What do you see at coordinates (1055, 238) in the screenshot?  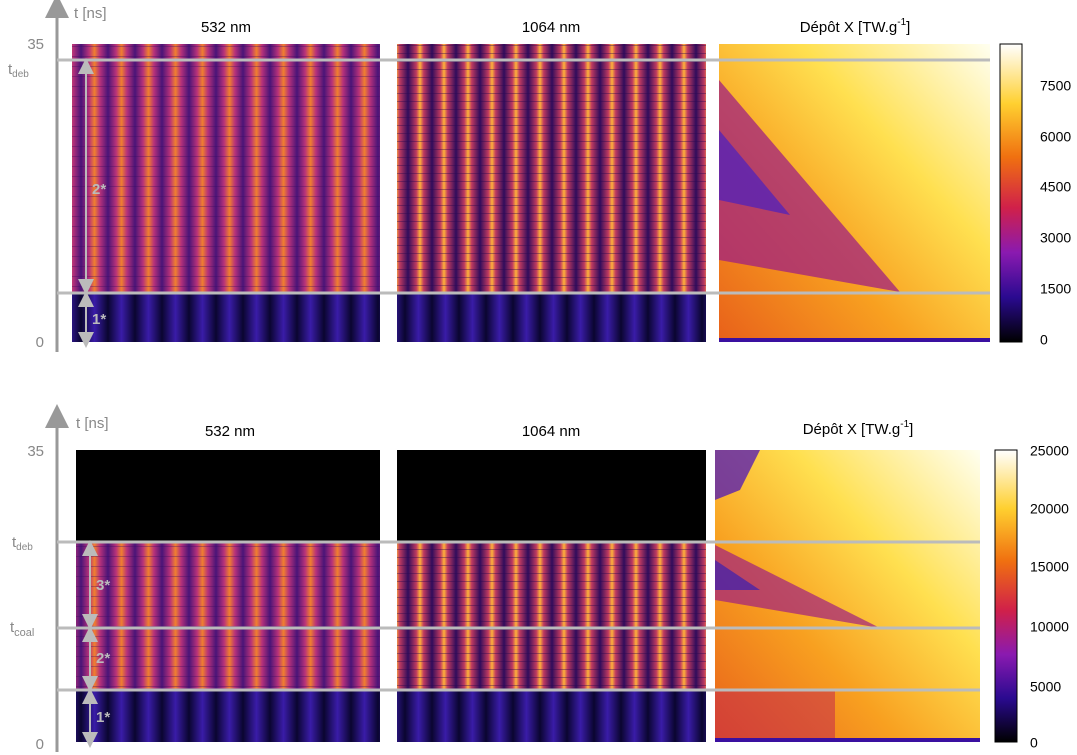 I see `colorbar-tick: 3000` at bounding box center [1055, 238].